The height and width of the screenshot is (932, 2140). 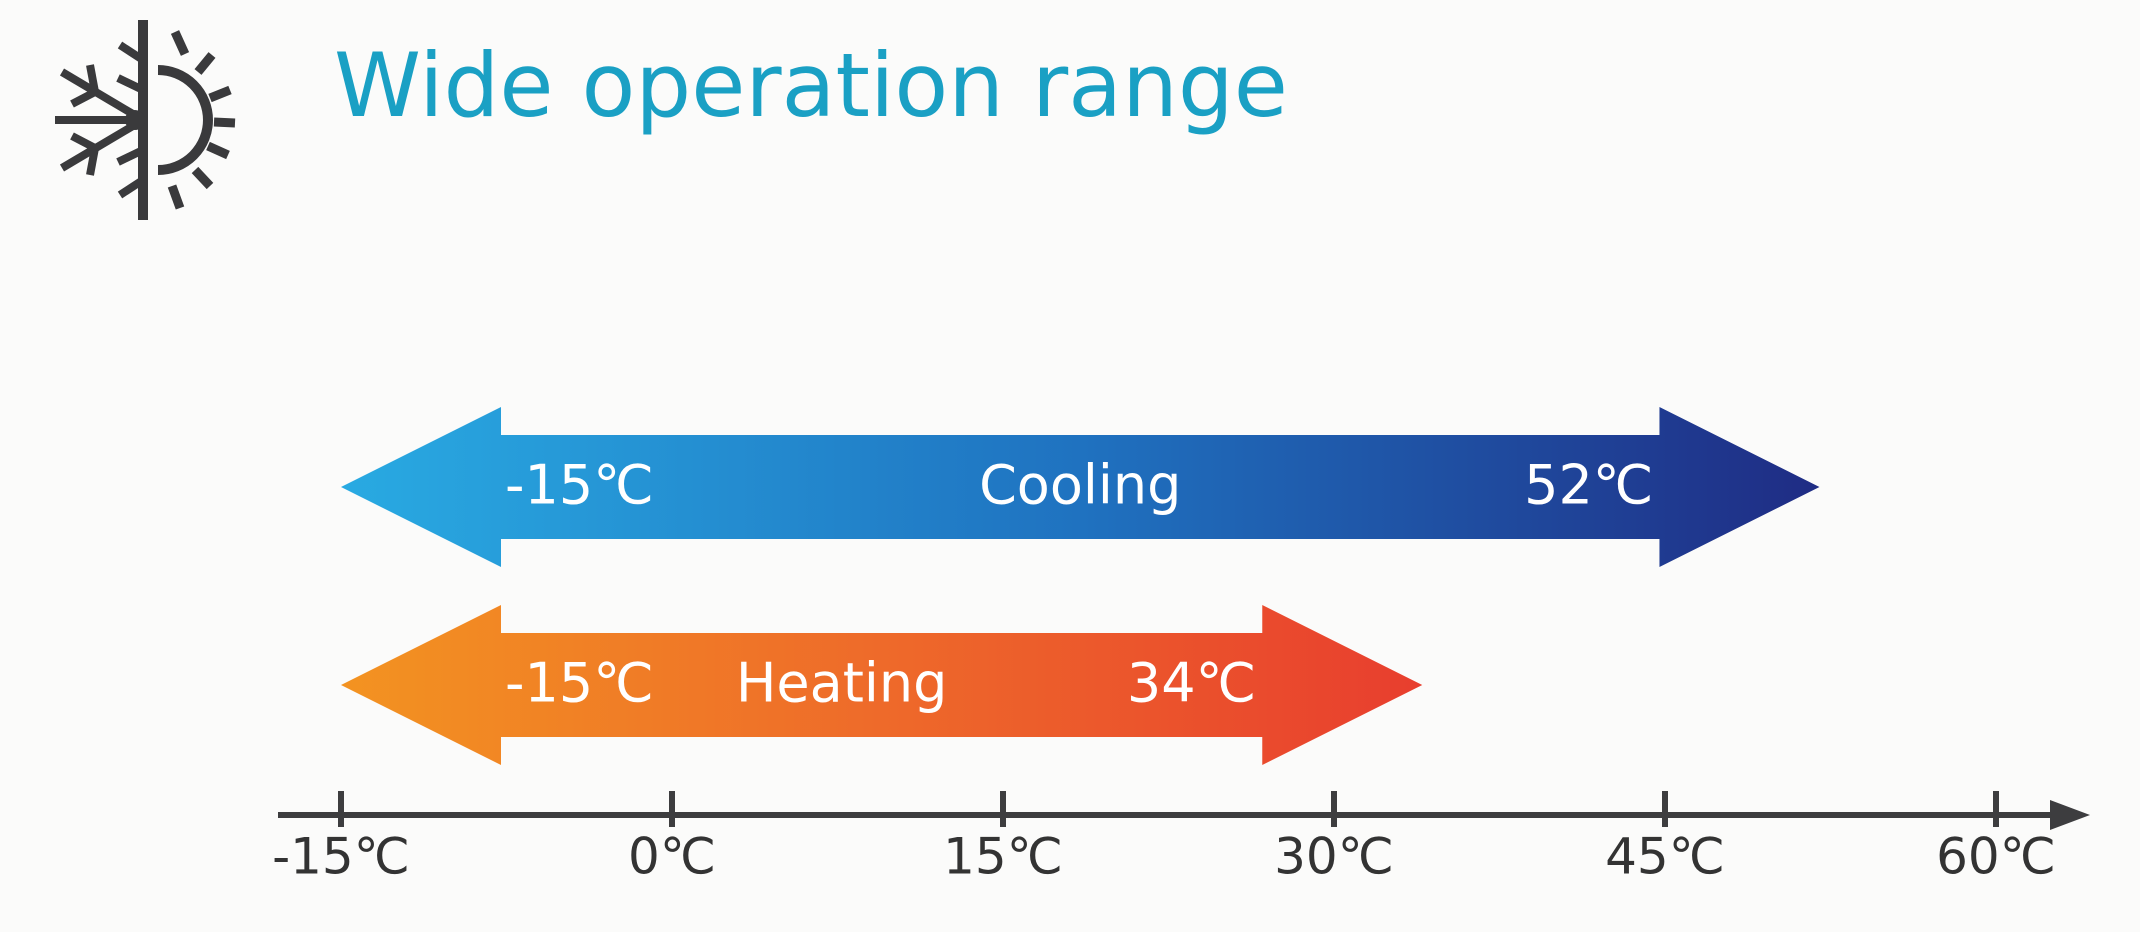 I want to click on range-end-label: 34℃, so click(x=1191, y=683).